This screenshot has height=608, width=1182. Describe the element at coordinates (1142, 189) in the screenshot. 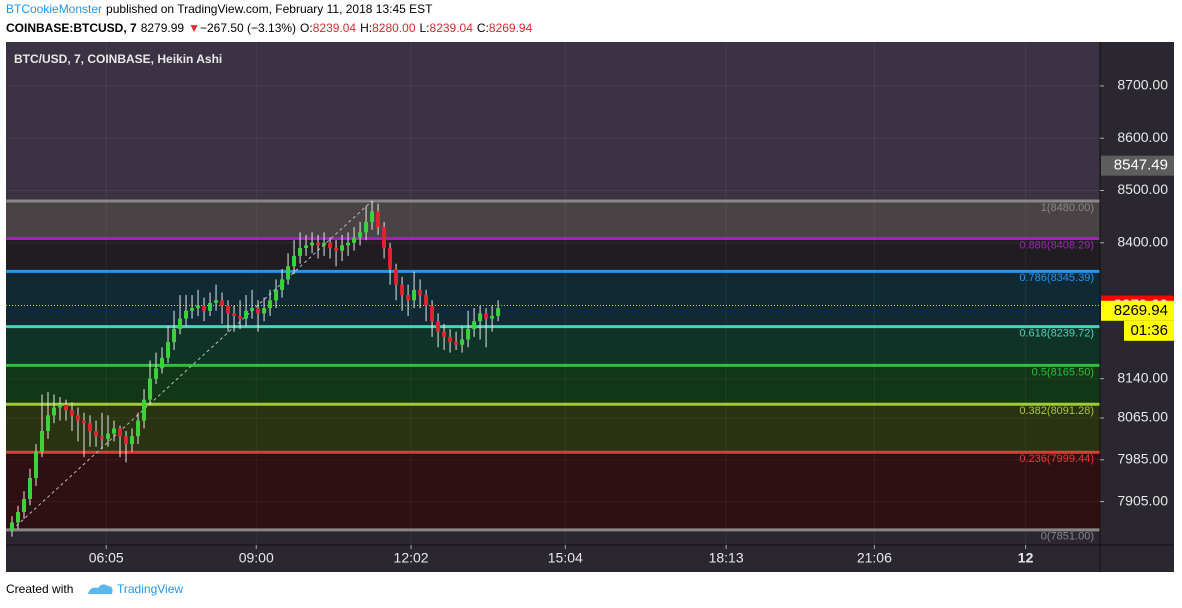

I see `y-tick-label: 8500.00` at that location.